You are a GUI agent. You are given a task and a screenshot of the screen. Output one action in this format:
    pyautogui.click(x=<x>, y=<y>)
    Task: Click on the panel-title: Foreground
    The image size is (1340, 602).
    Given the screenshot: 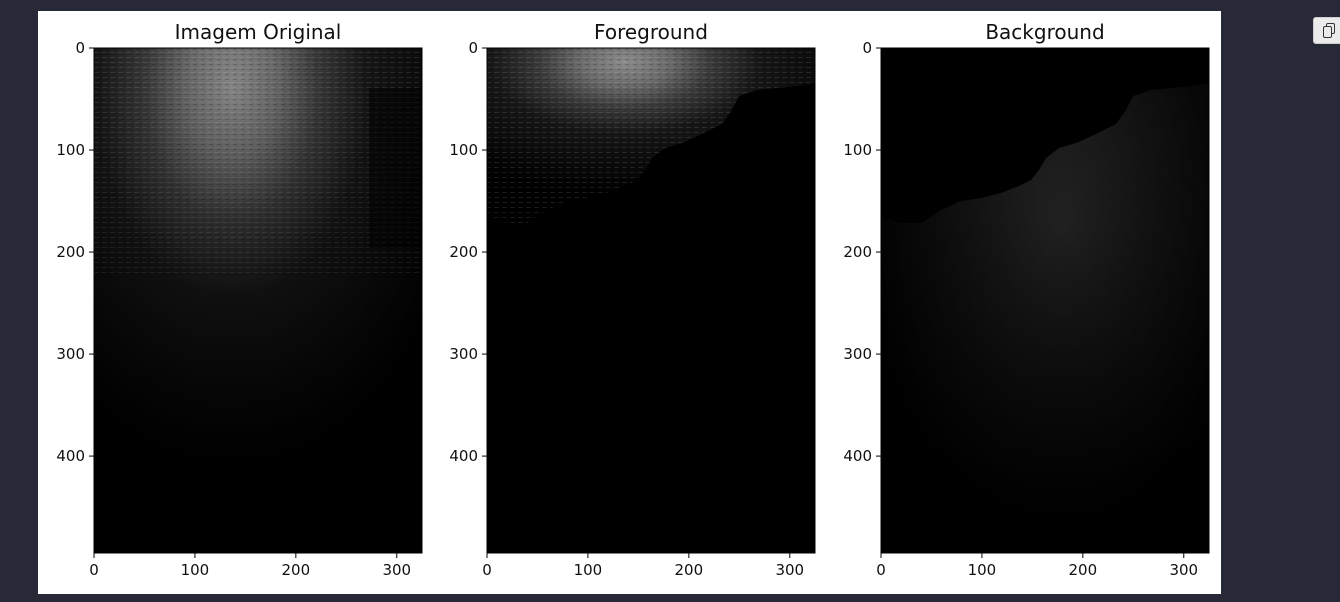 What is the action you would take?
    pyautogui.click(x=651, y=32)
    